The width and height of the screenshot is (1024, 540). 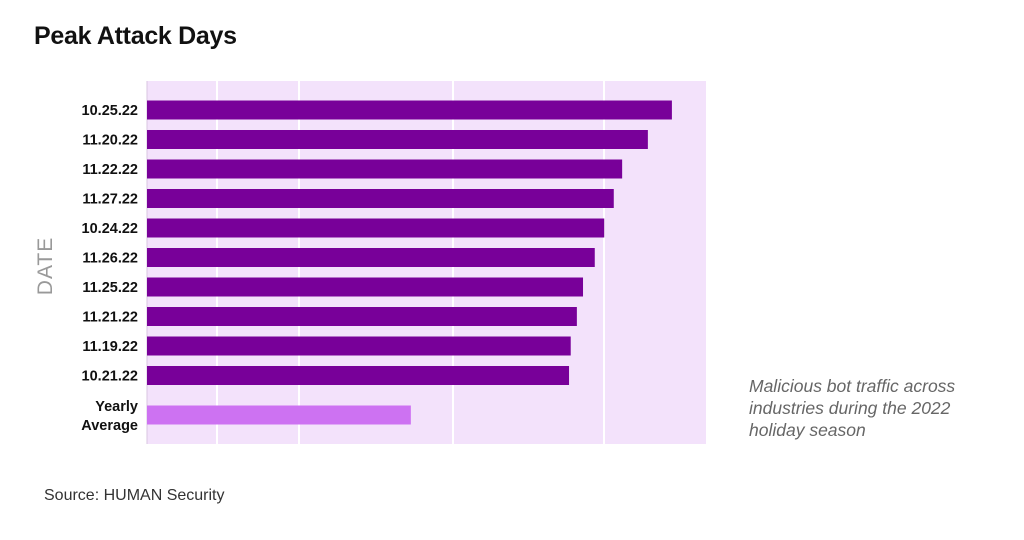 I want to click on bar-11.22.22, so click(x=385, y=169).